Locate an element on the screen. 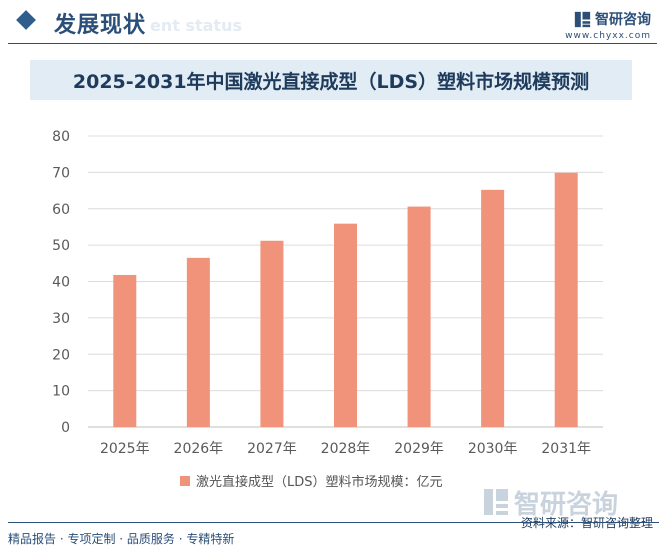 The width and height of the screenshot is (667, 556). source-note: 资料来源：智研咨询整理 is located at coordinates (586, 523).